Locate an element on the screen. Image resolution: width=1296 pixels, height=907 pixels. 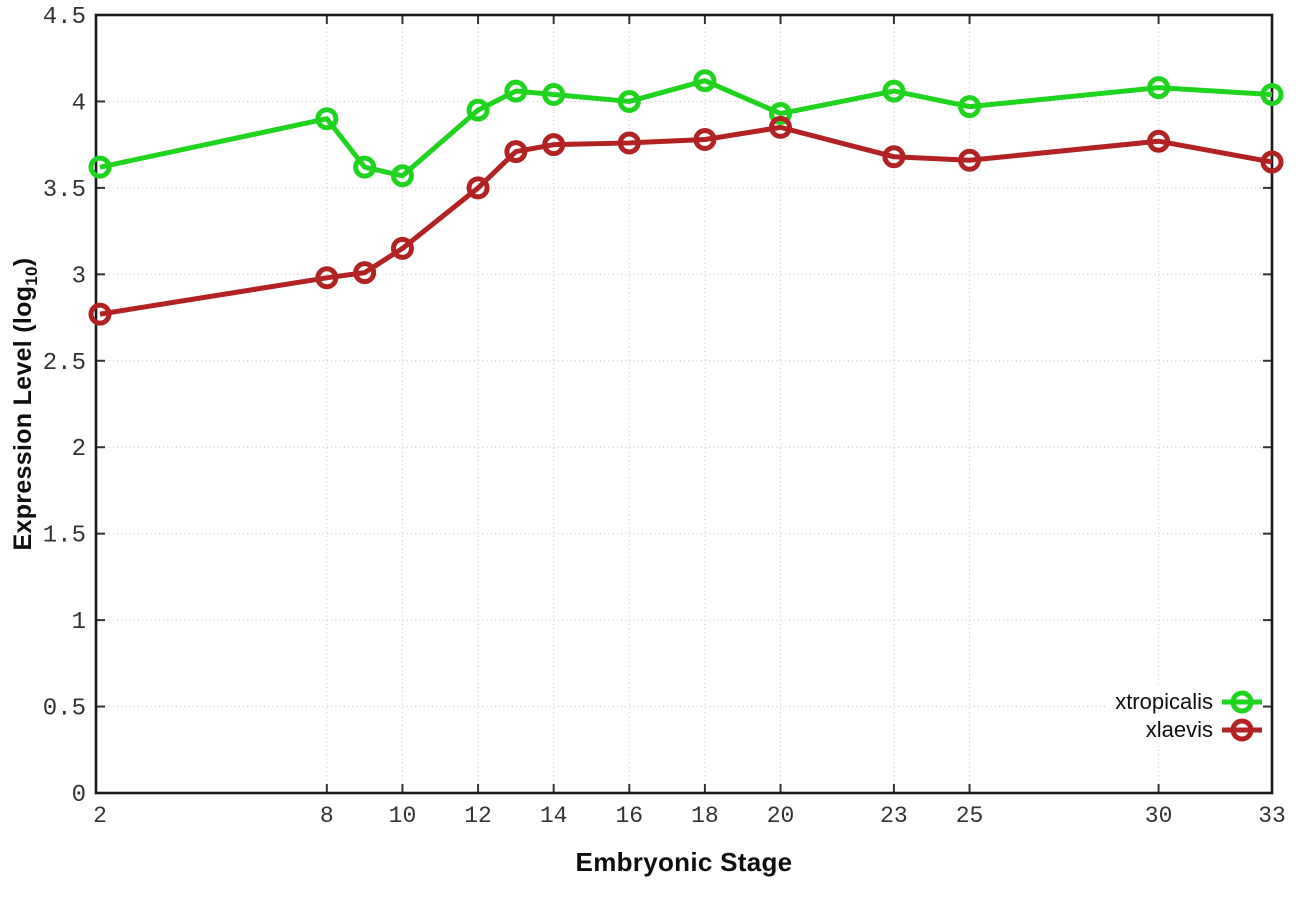
x-tick-label-30: 30 is located at coordinates (1159, 816).